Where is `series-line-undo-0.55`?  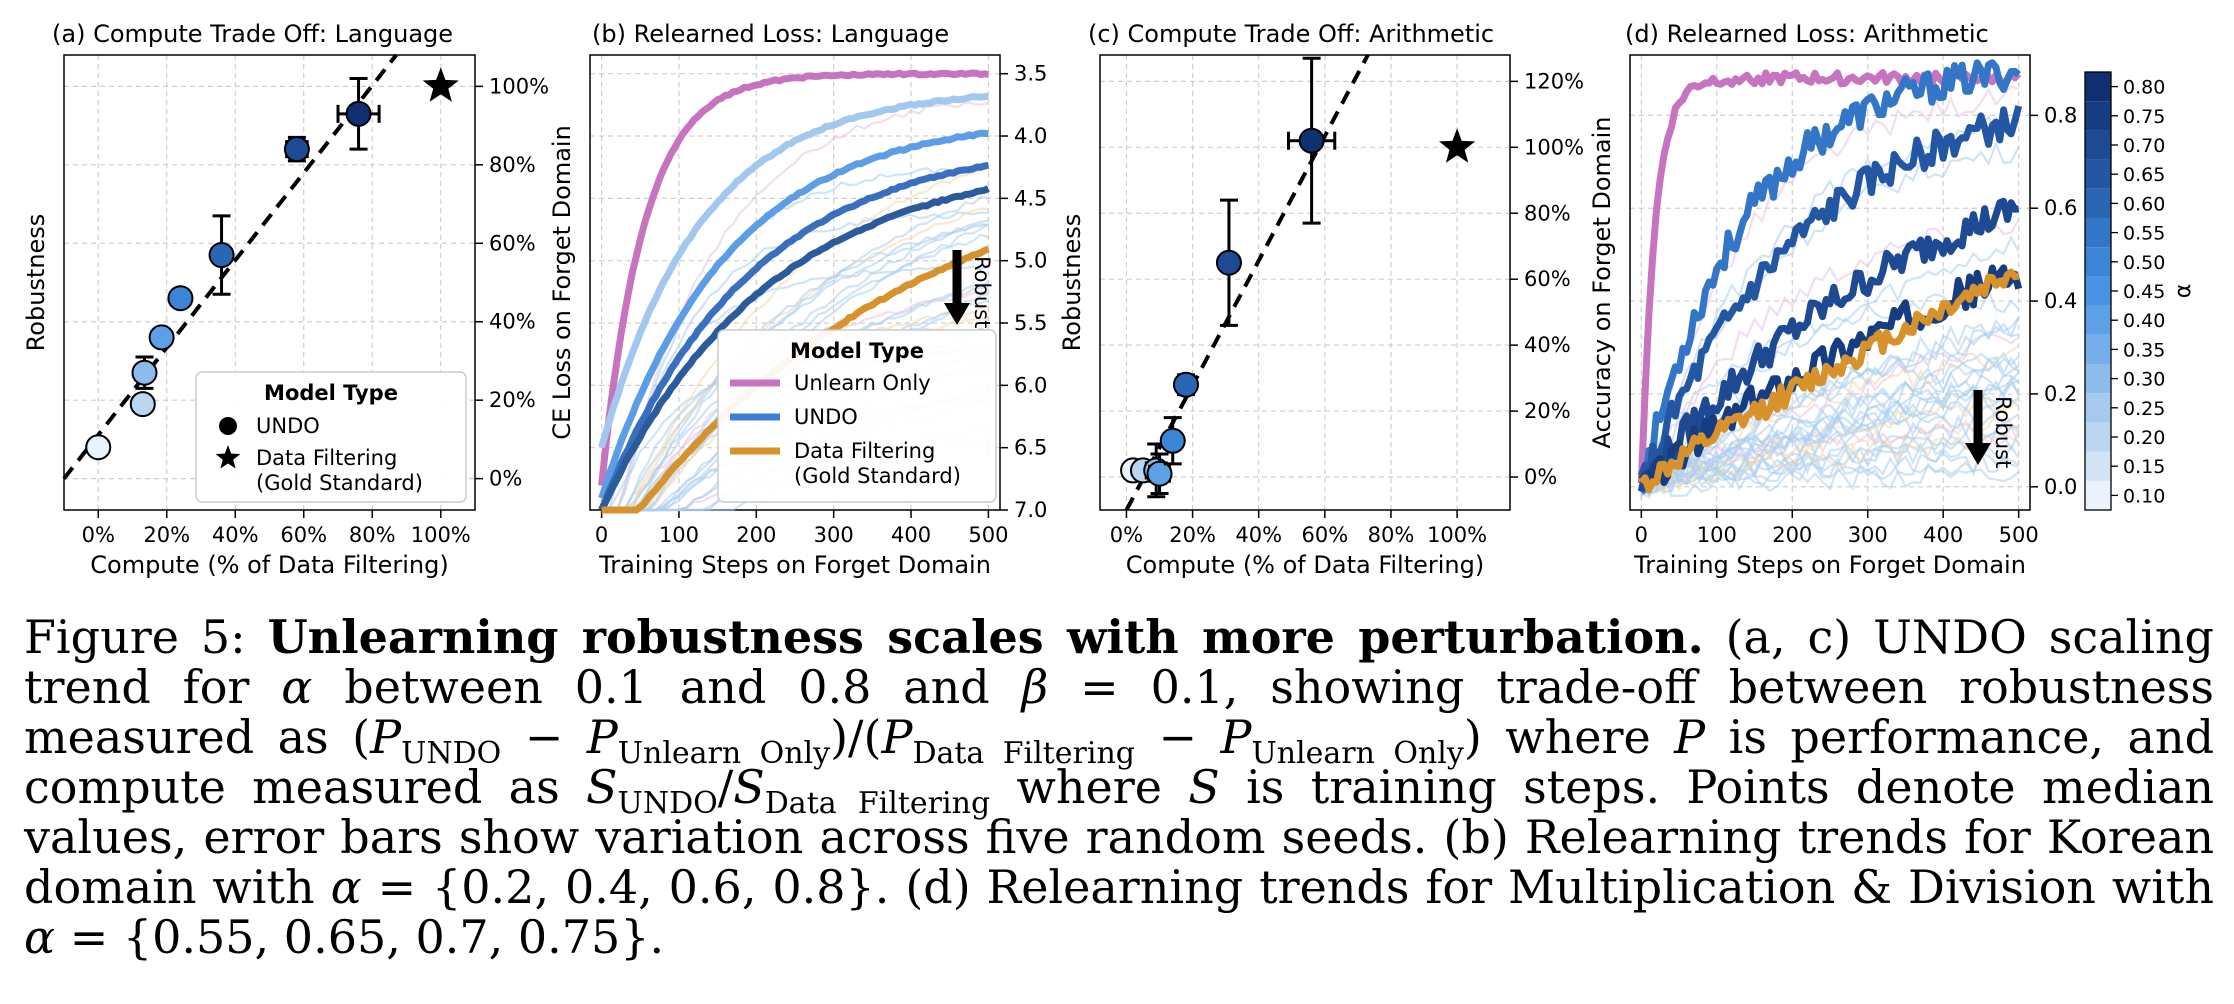
series-line-undo-0.55 is located at coordinates (1829, 277).